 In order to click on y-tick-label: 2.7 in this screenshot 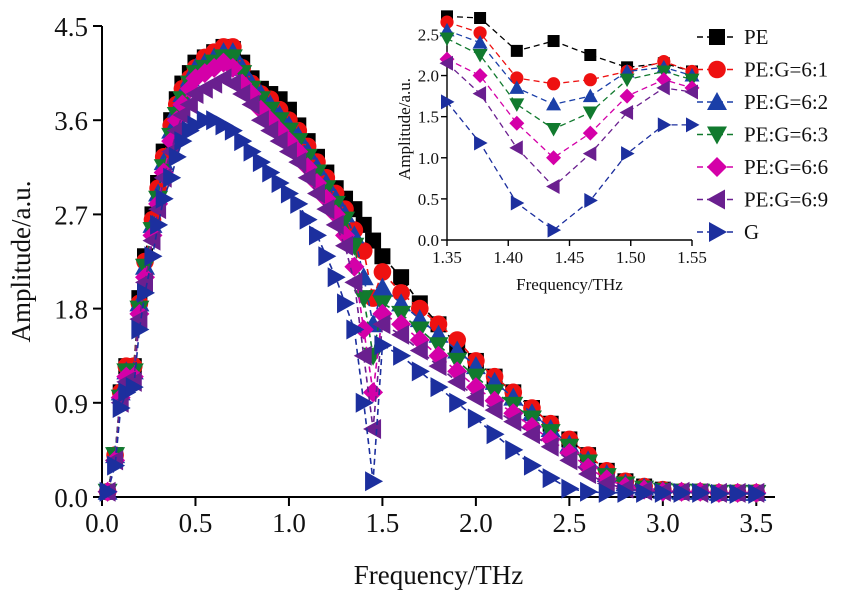, I will do `click(71, 215)`.